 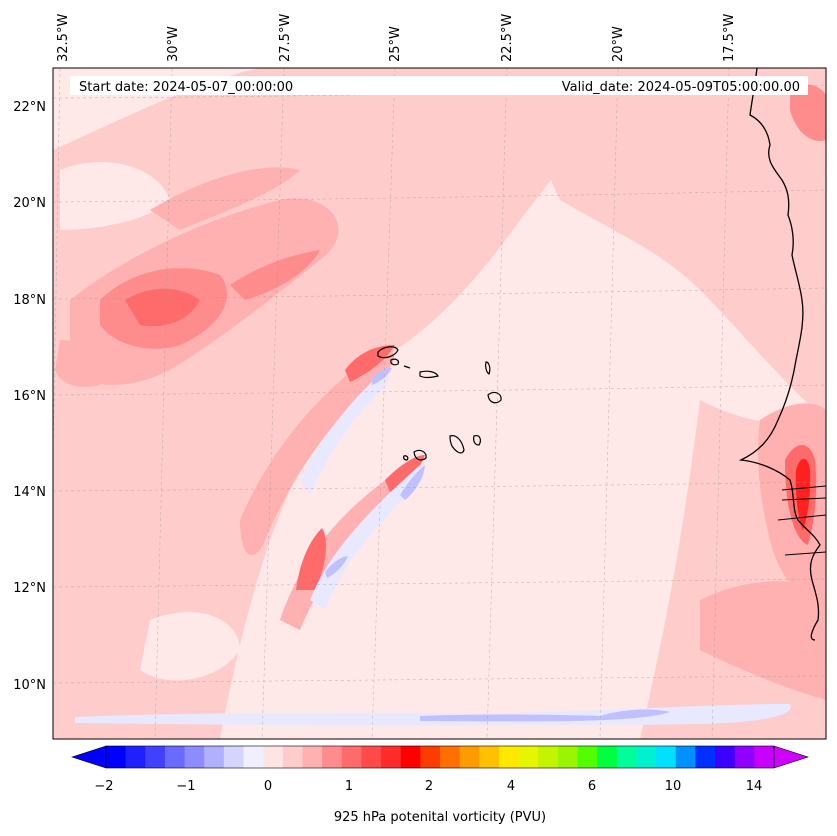 What do you see at coordinates (268, 786) in the screenshot?
I see `colorbar-tick-label: 0` at bounding box center [268, 786].